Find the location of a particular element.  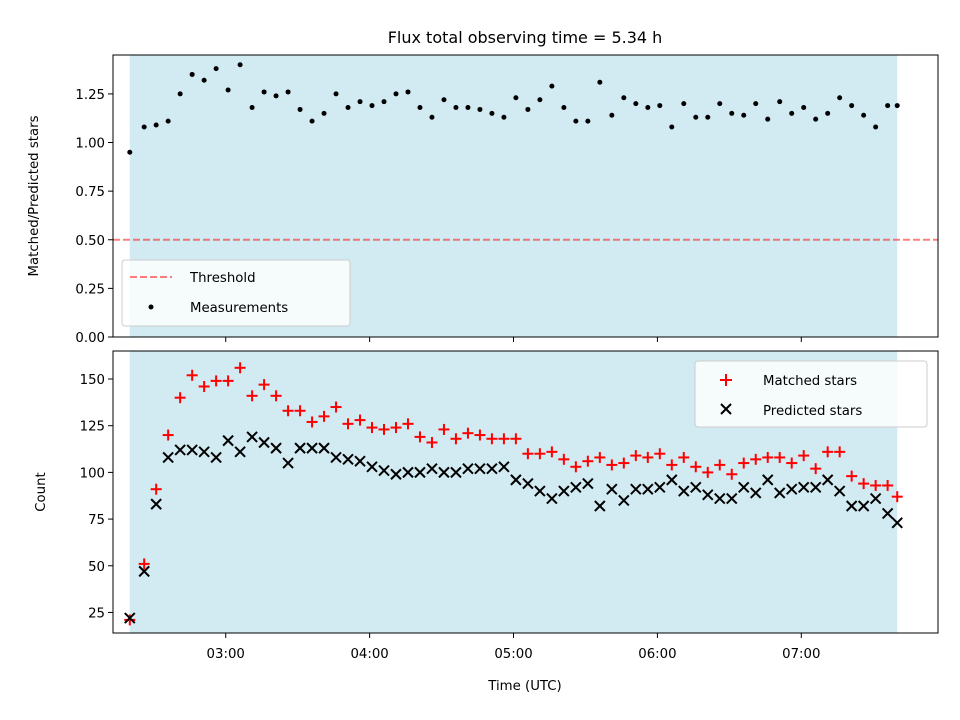

legend-matched-swatch is located at coordinates (726, 380).